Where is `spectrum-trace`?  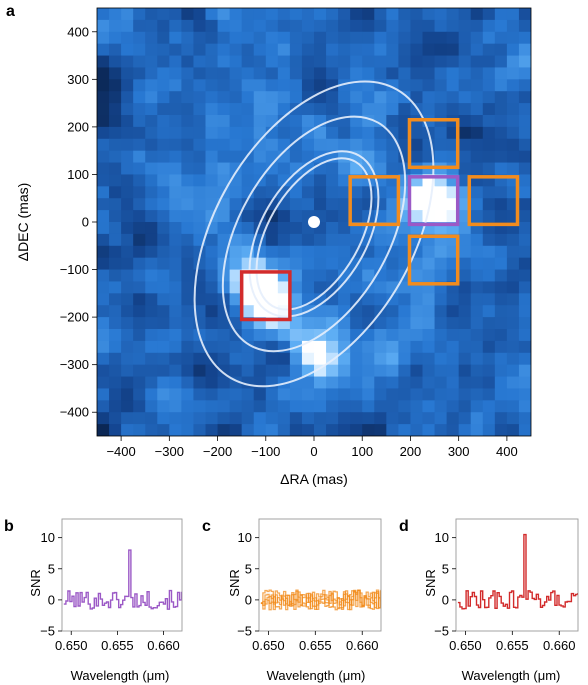
spectrum-trace is located at coordinates (517, 571).